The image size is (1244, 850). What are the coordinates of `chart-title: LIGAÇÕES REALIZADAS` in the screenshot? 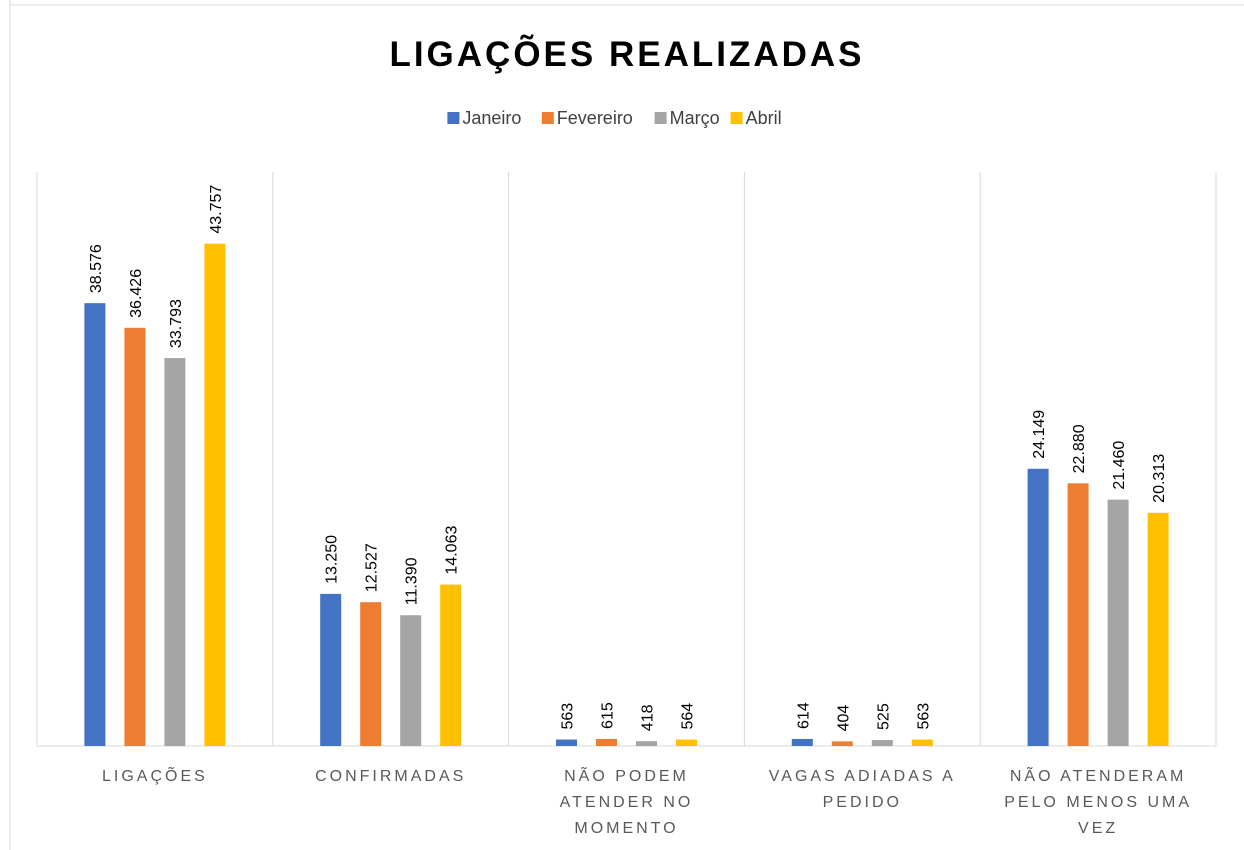 It's located at (626, 54).